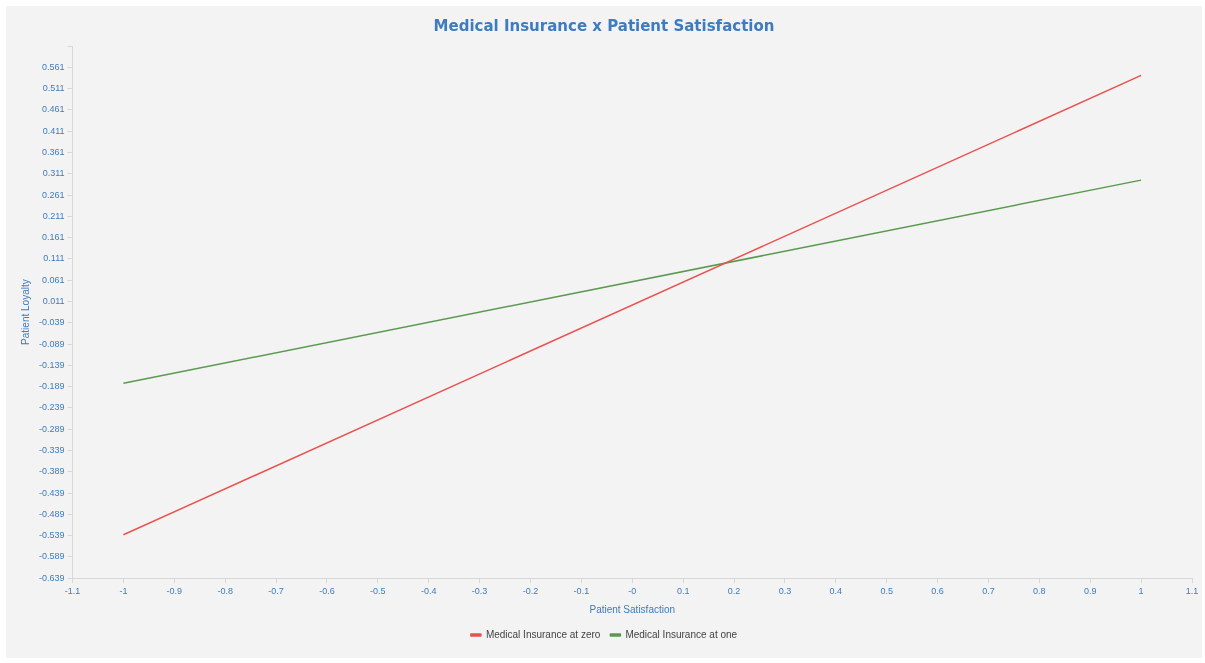  Describe the element at coordinates (276, 591) in the screenshot. I see `x-tick-label: -0.7` at that location.